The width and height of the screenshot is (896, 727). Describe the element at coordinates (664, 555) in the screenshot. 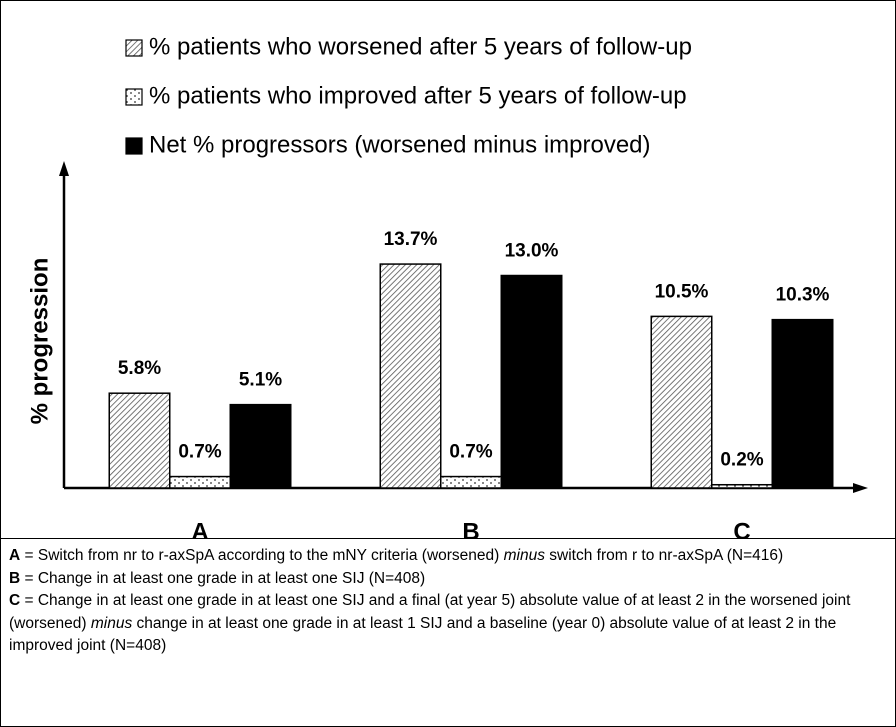

I see `caption-text: switch from r to nr-axSpA (N=416)` at that location.